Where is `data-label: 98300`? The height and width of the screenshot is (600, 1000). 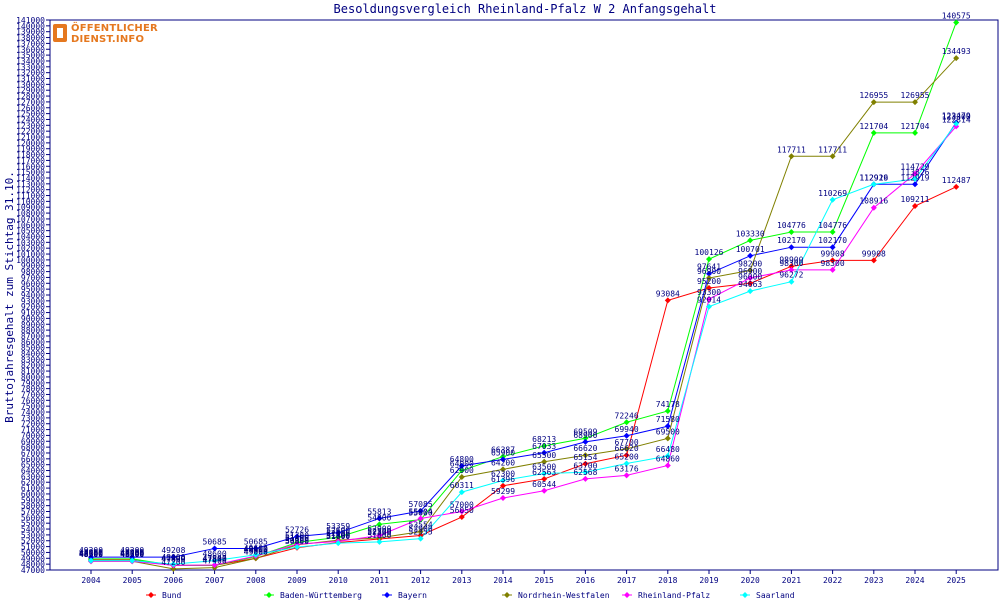
data-label: 98300 is located at coordinates (833, 263).